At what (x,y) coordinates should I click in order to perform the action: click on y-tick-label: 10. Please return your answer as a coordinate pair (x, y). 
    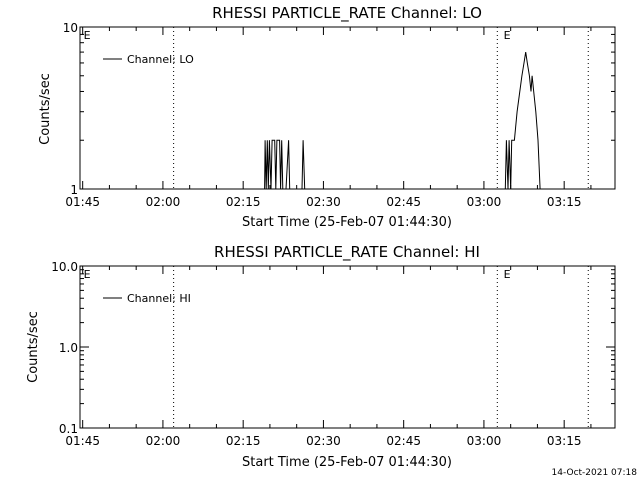
    Looking at the image, I should click on (70, 28).